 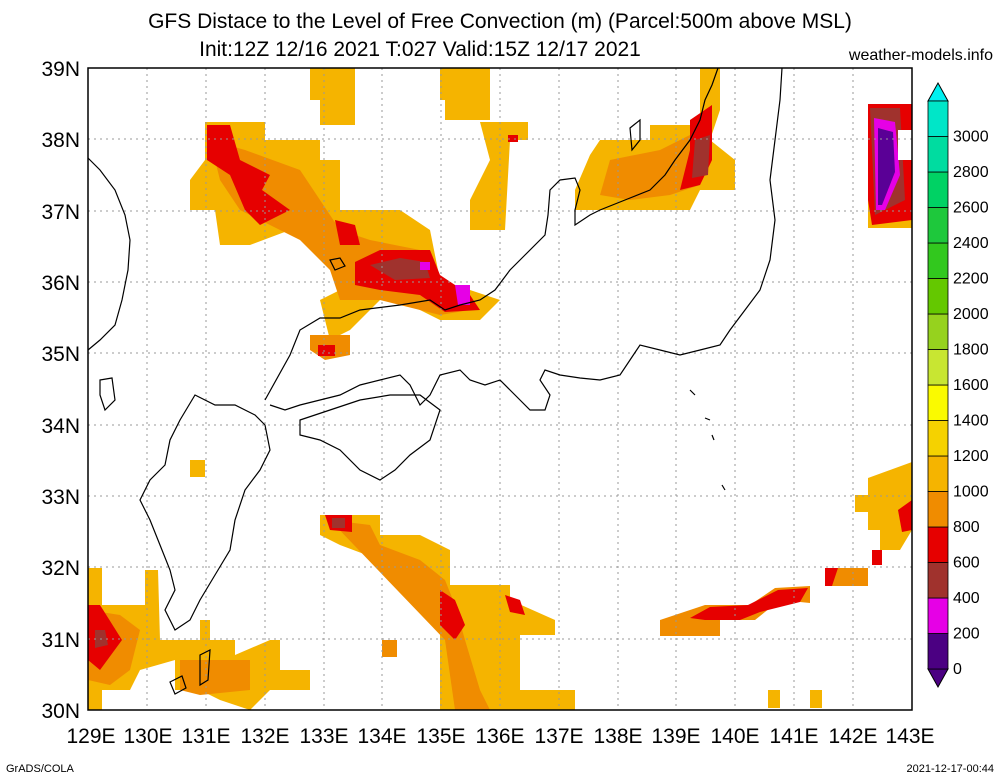 What do you see at coordinates (410, 615) in the screenshot?
I see `field-patch-s1-orange` at bounding box center [410, 615].